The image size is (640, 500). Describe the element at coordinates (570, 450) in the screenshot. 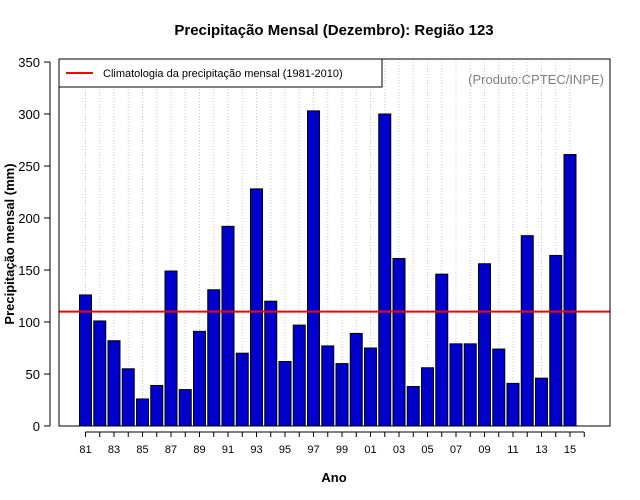

I see `x-tick-label: 15` at that location.